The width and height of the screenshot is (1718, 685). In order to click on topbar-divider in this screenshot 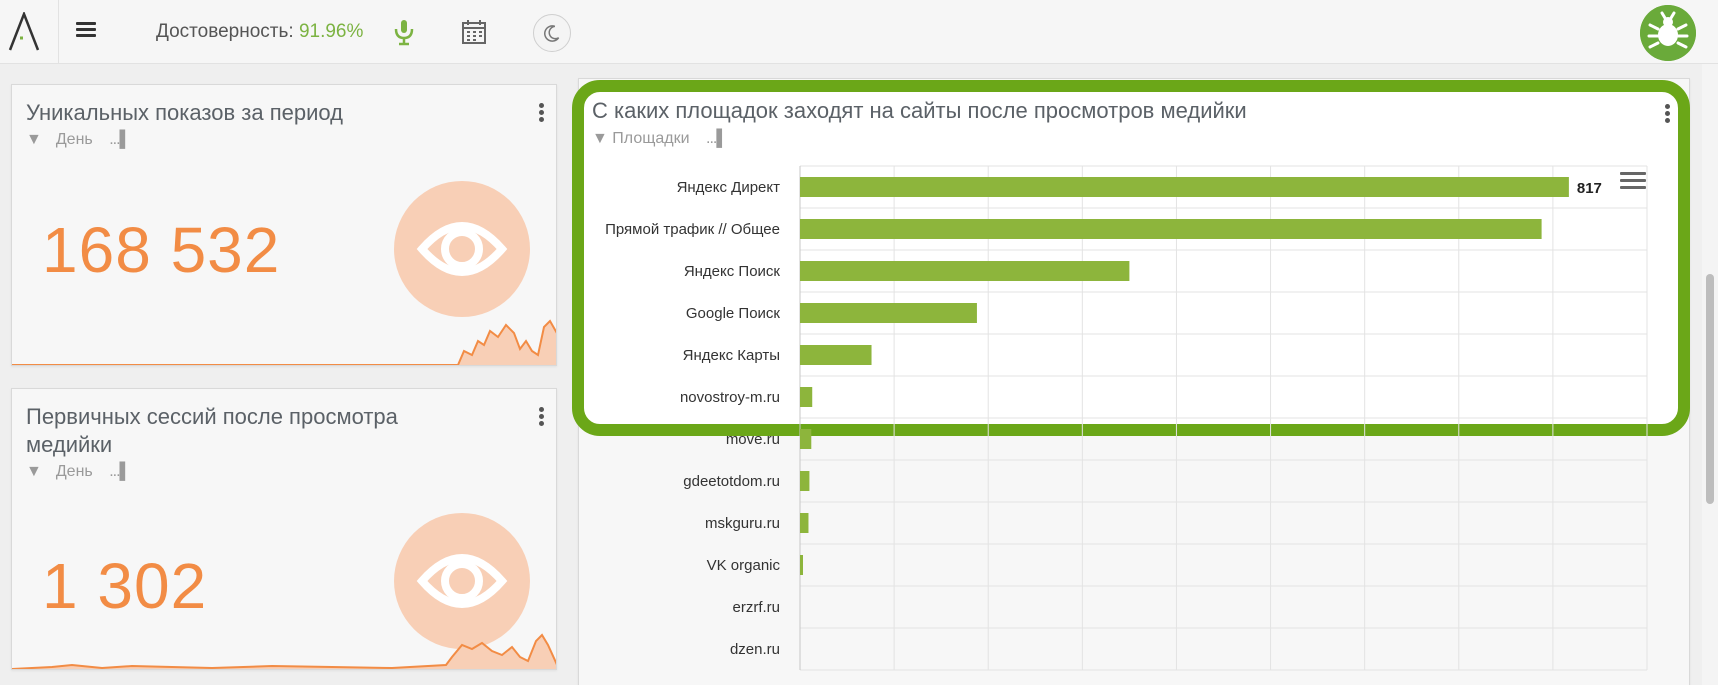, I will do `click(58, 32)`.